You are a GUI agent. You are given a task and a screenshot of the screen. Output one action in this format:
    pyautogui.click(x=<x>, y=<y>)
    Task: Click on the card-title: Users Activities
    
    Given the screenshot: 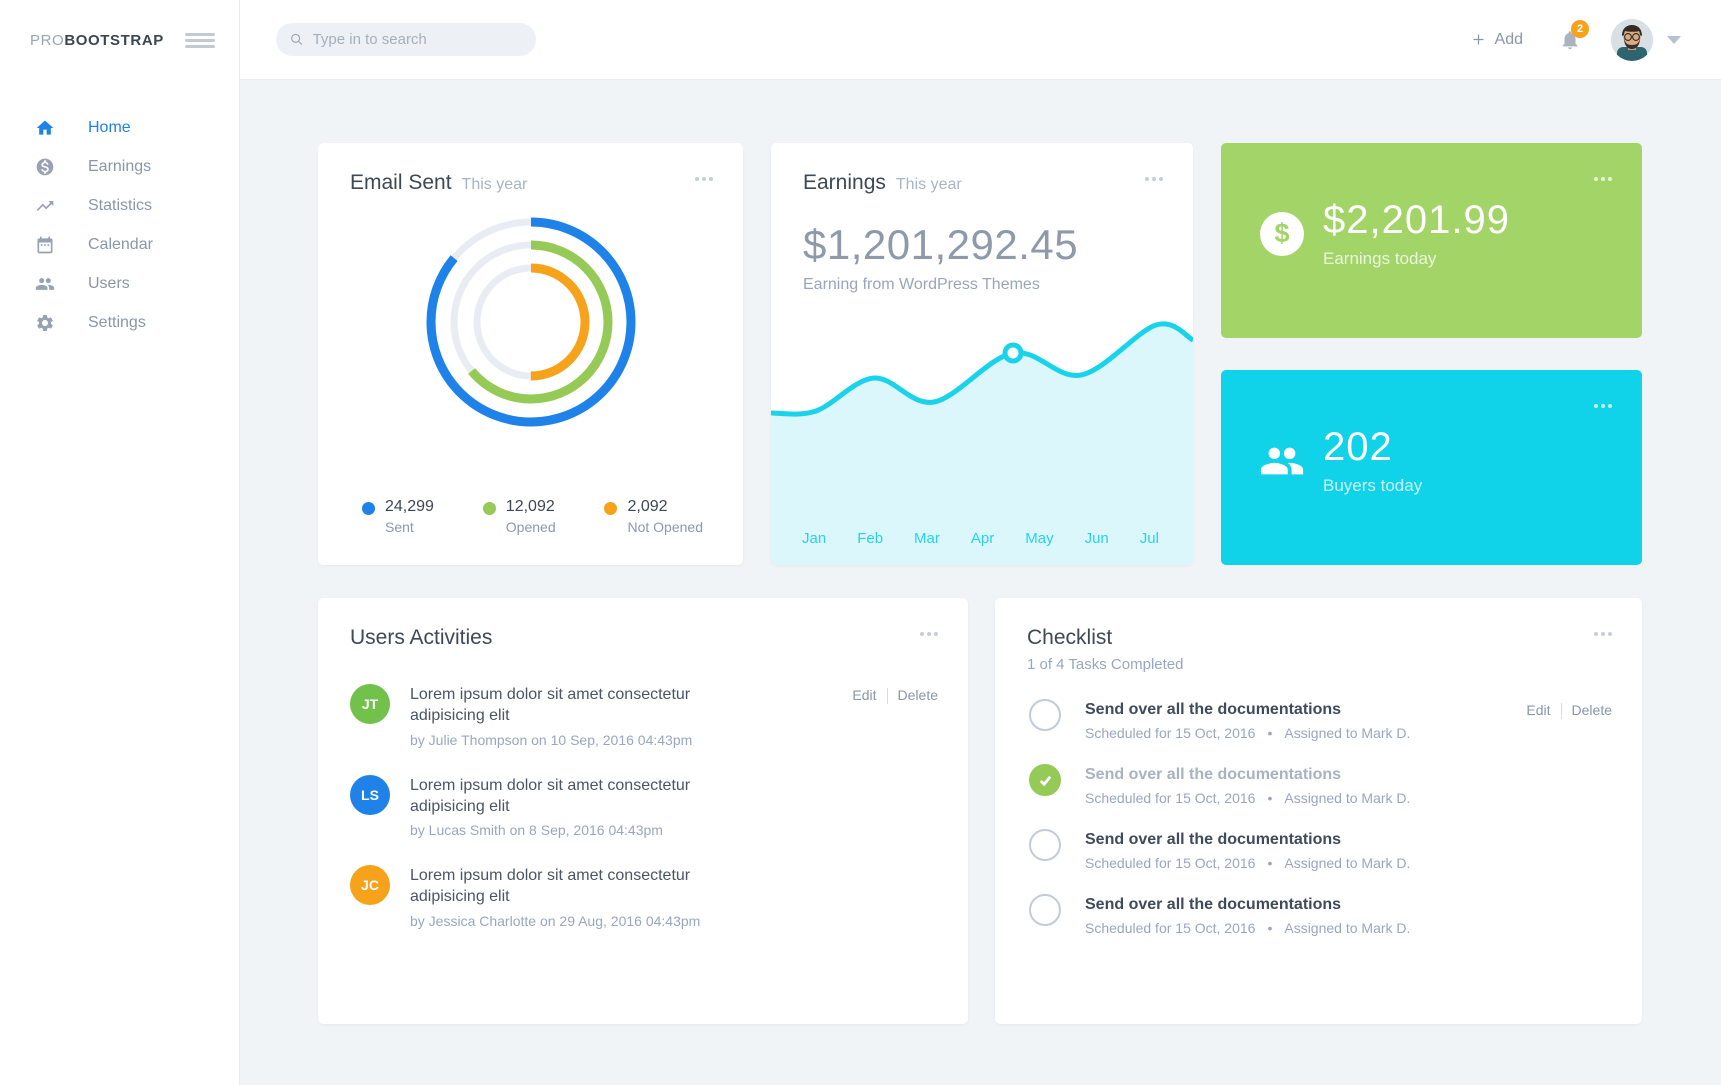 What is the action you would take?
    pyautogui.click(x=421, y=637)
    